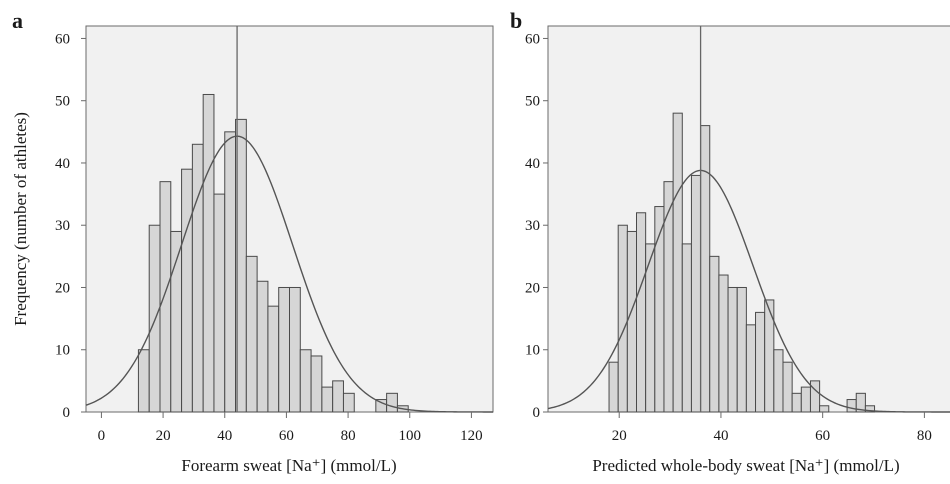 The height and width of the screenshot is (484, 950). What do you see at coordinates (516, 20) in the screenshot?
I see `panel-label: b` at bounding box center [516, 20].